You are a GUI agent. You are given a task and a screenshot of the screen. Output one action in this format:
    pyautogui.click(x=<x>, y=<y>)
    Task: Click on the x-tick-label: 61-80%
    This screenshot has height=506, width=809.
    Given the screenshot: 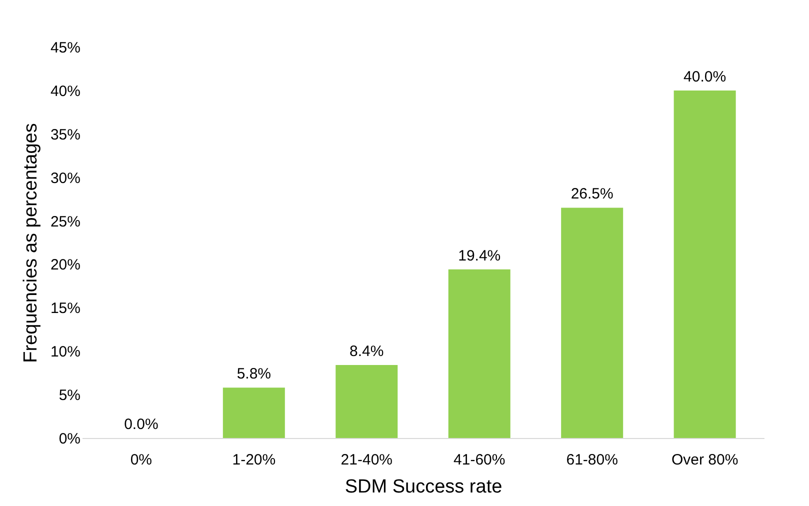 What is the action you would take?
    pyautogui.click(x=592, y=460)
    